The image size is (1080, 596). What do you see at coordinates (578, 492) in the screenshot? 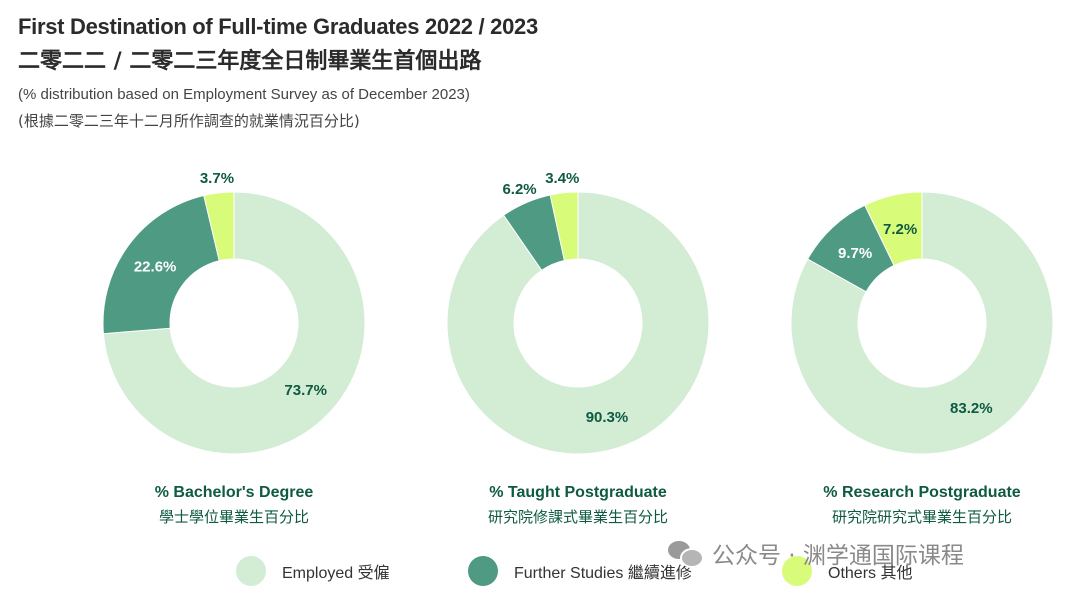
I see `chart-title: % Taught Postgraduate` at bounding box center [578, 492].